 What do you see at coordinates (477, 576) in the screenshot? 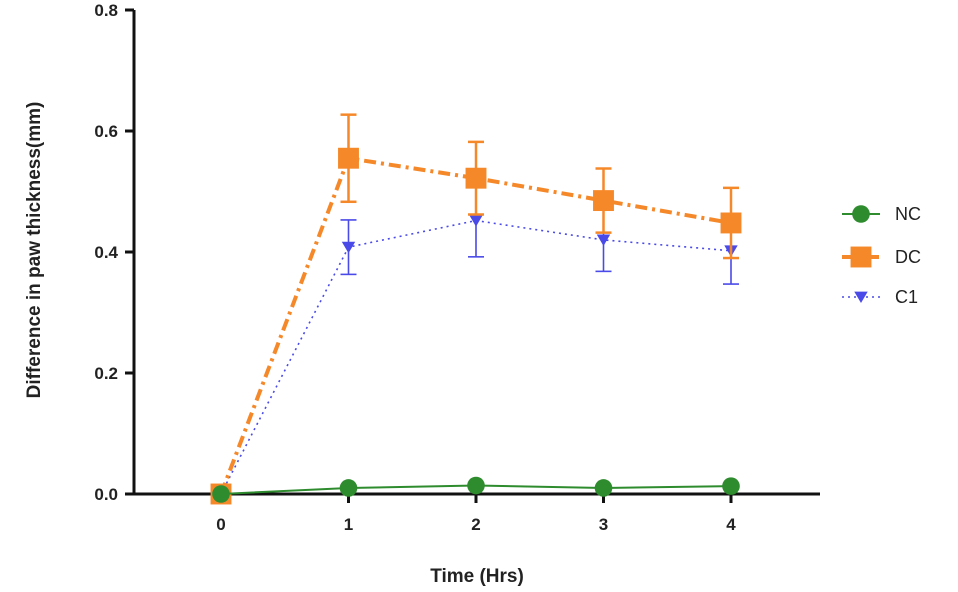
I see `x-axis-title: Time (Hrs)` at bounding box center [477, 576].